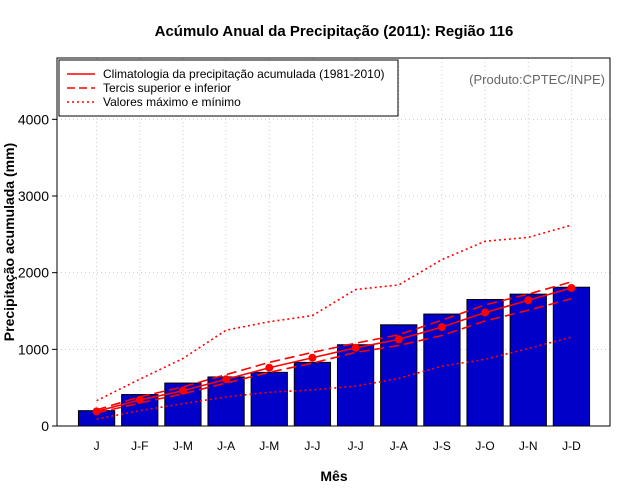 The width and height of the screenshot is (640, 500). Describe the element at coordinates (334, 378) in the screenshot. I see `min-line` at that location.